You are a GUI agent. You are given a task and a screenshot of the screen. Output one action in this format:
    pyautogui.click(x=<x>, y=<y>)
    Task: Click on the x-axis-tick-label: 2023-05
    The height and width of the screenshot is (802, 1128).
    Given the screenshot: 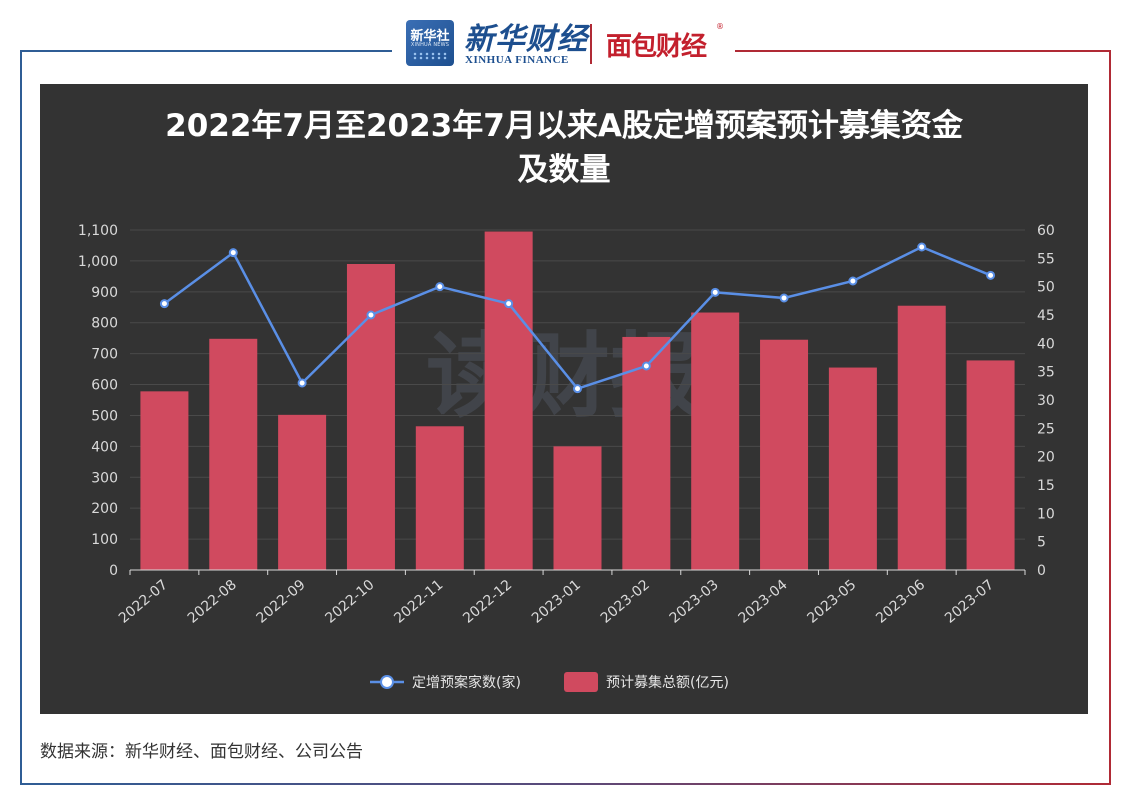 What is the action you would take?
    pyautogui.click(x=831, y=602)
    